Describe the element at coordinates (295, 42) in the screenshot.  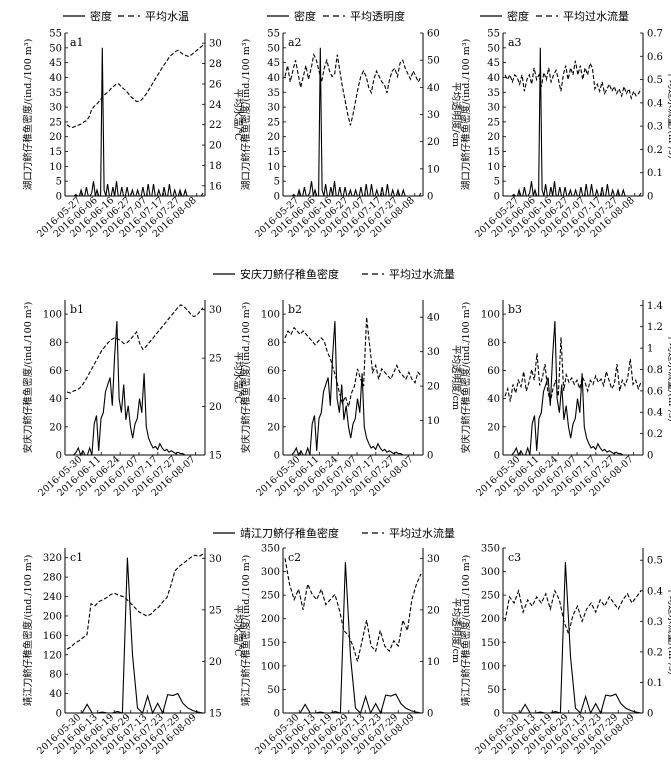
I see `panel-label: a2` at that location.